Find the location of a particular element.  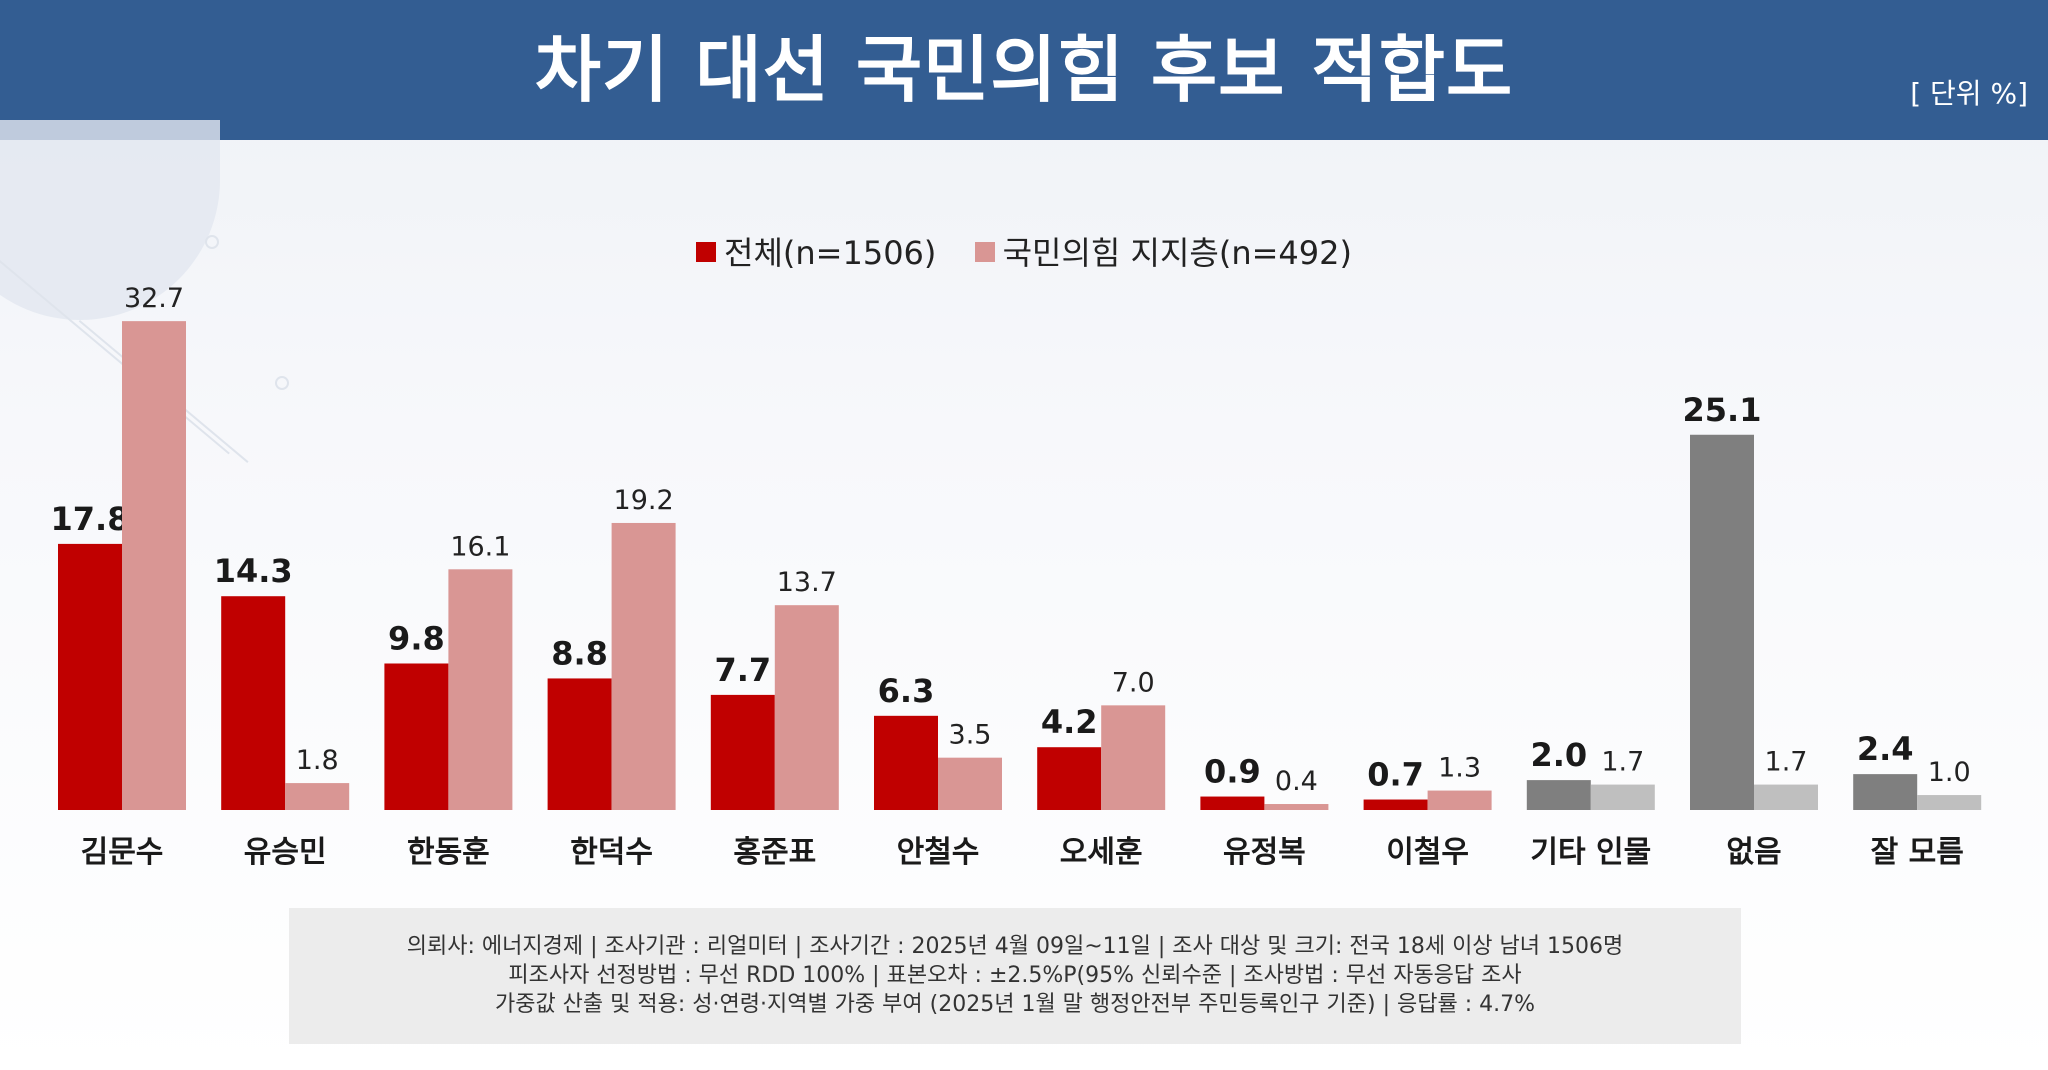

data-label-ppp: 1.3 is located at coordinates (1459, 768).